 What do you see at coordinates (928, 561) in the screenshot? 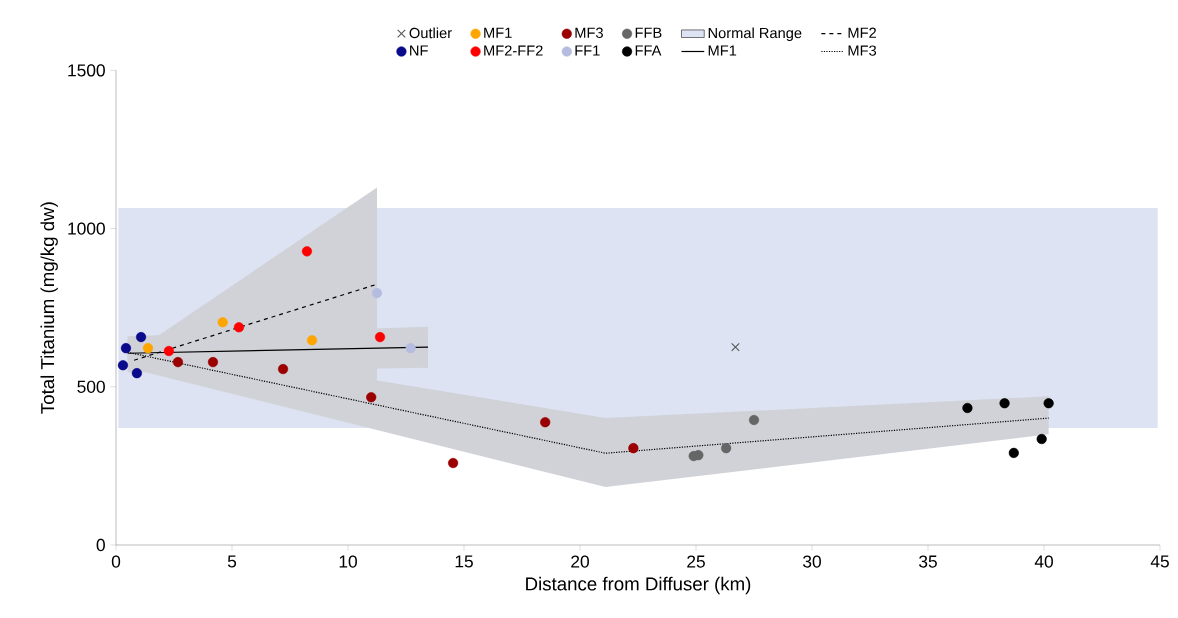
I see `x-tick-label: 35` at bounding box center [928, 561].